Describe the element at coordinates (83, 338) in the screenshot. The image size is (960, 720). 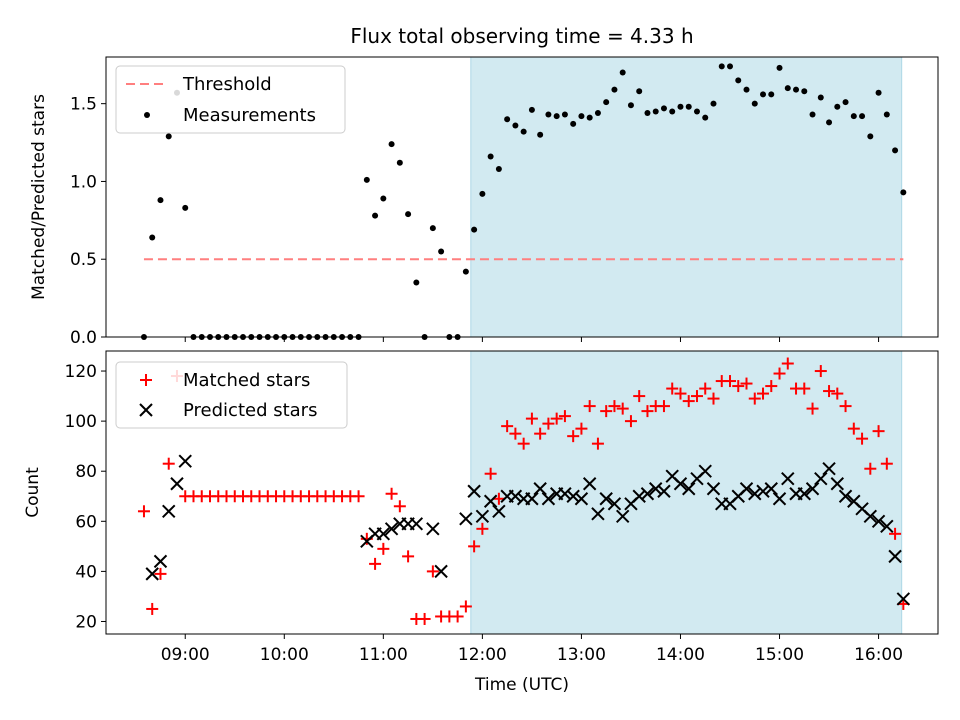
I see `y-tick-label: 0.0` at that location.